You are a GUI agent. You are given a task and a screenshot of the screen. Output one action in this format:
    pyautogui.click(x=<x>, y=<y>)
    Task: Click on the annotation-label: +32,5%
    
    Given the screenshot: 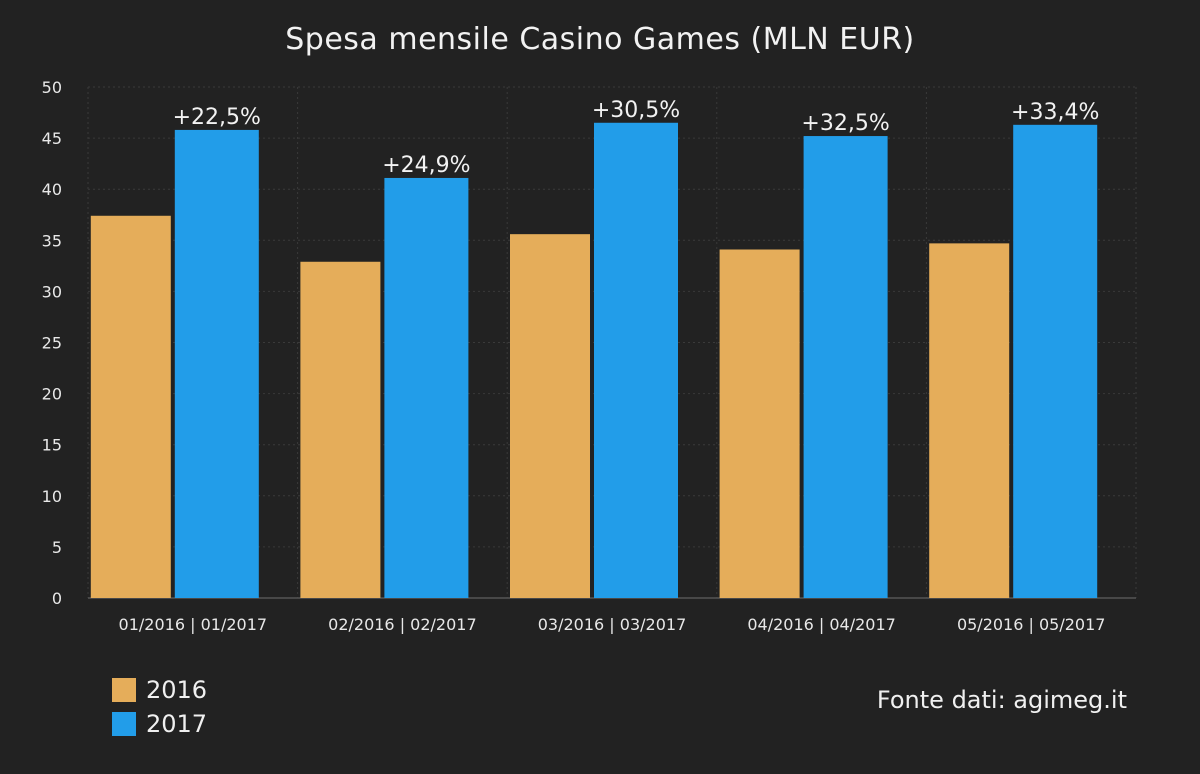 What is the action you would take?
    pyautogui.click(x=845, y=123)
    